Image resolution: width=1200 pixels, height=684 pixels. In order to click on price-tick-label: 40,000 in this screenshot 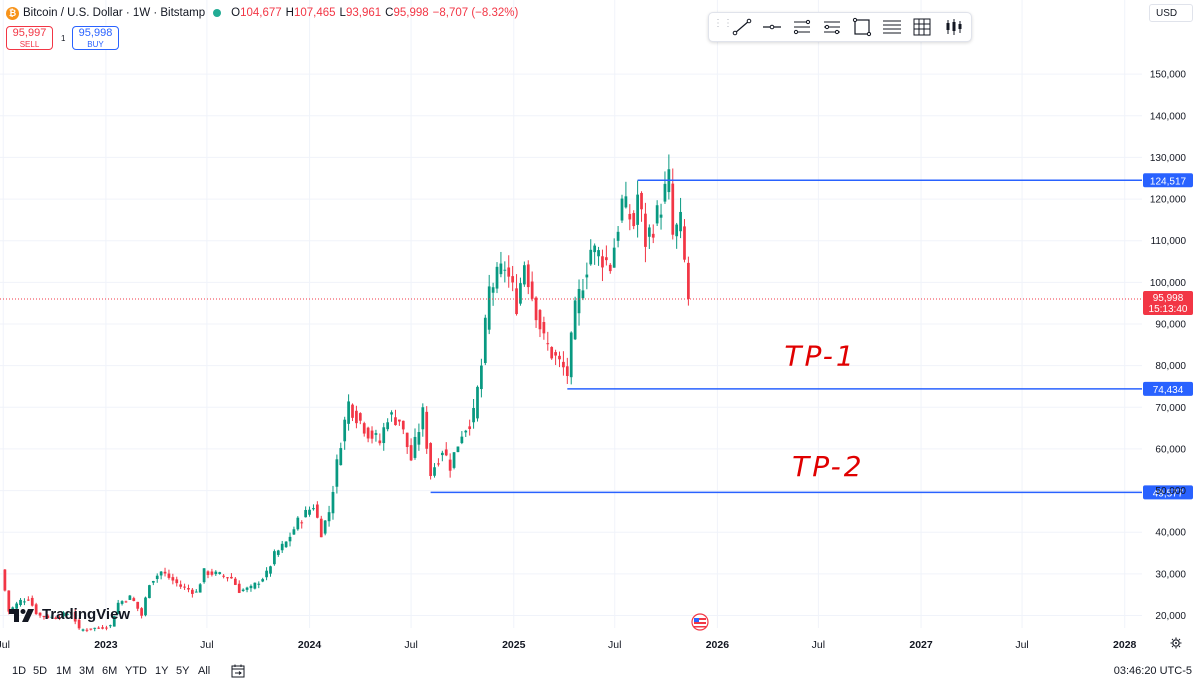, I will do `click(1170, 533)`.